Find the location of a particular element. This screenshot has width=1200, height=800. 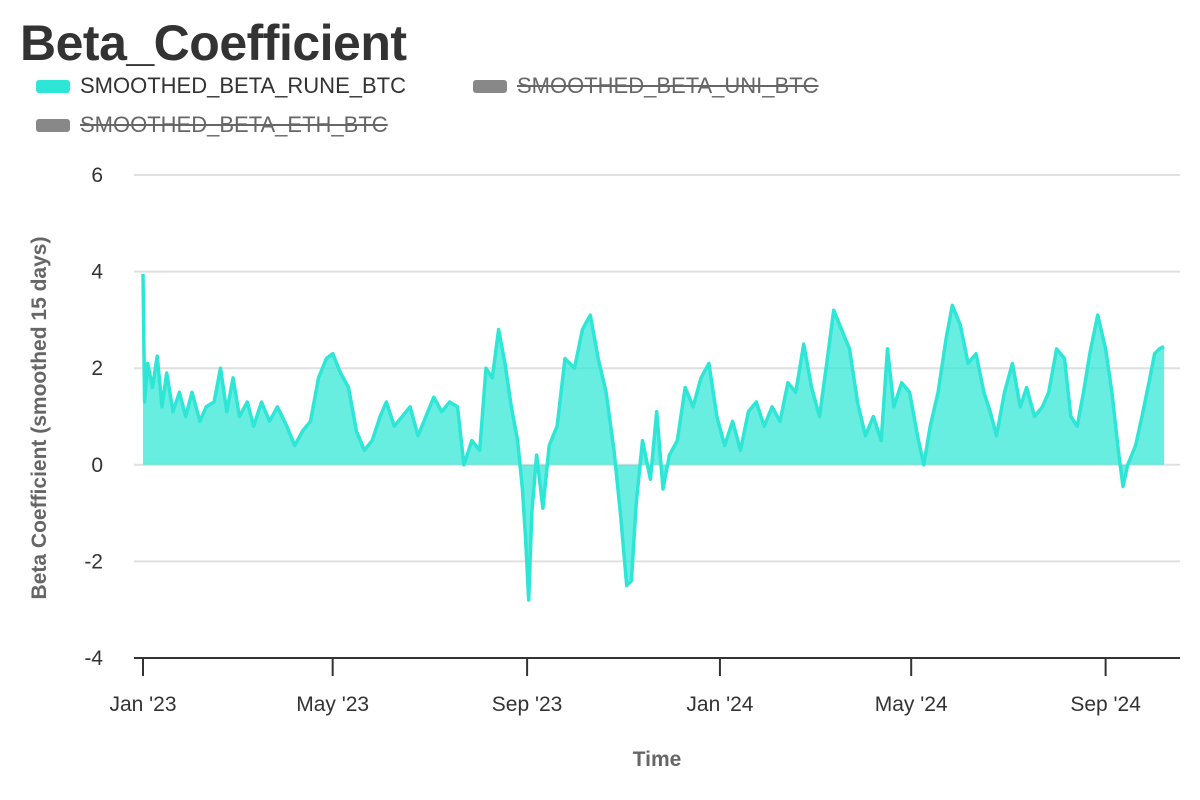

y-tick-label: -2 is located at coordinates (93, 561).